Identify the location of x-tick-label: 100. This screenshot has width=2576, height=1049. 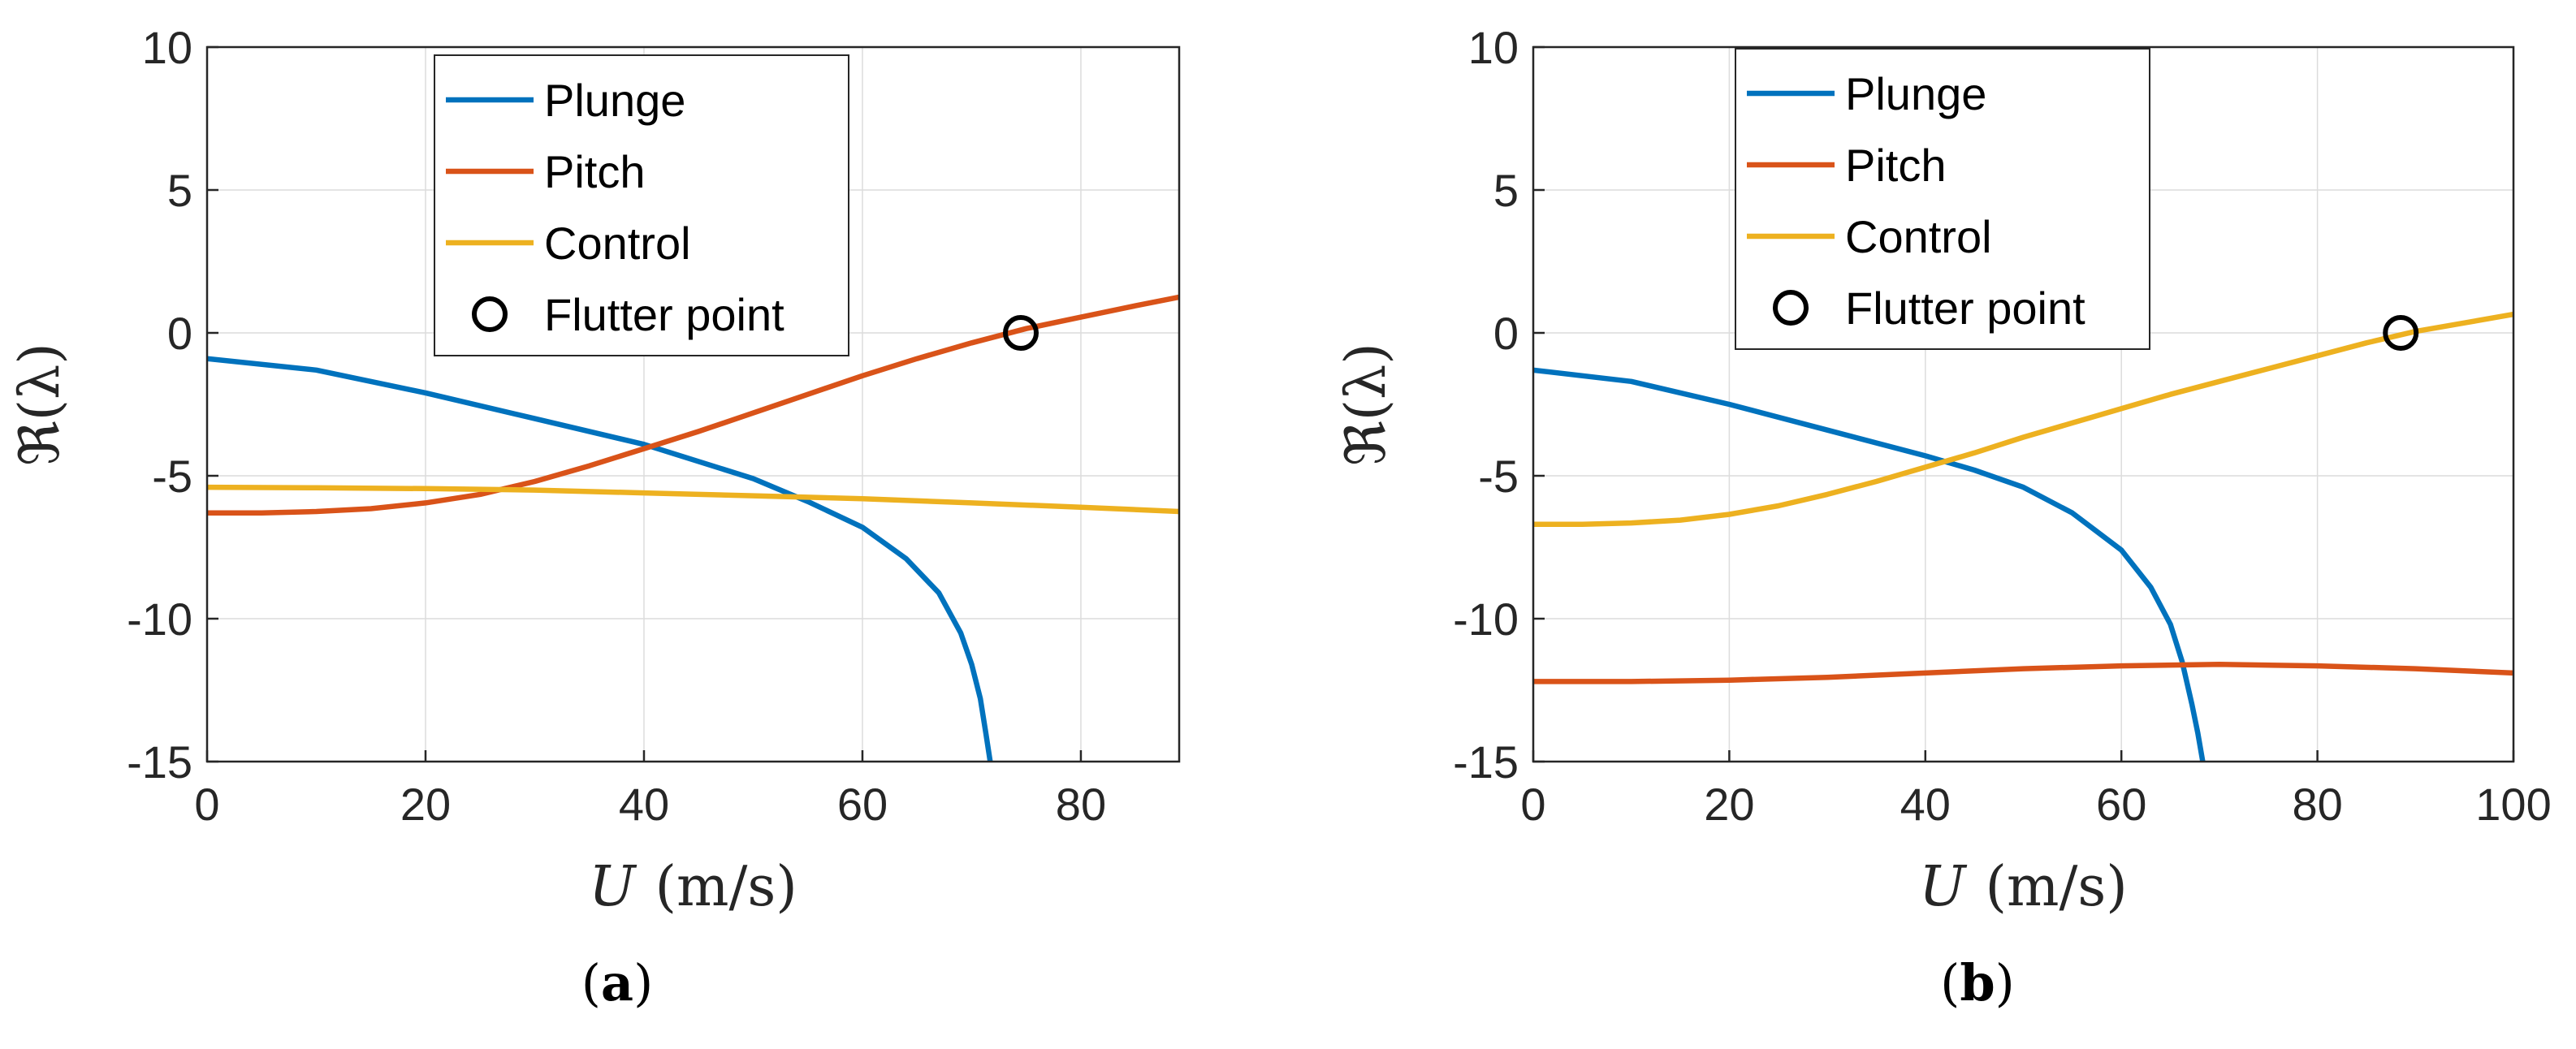
(2513, 805).